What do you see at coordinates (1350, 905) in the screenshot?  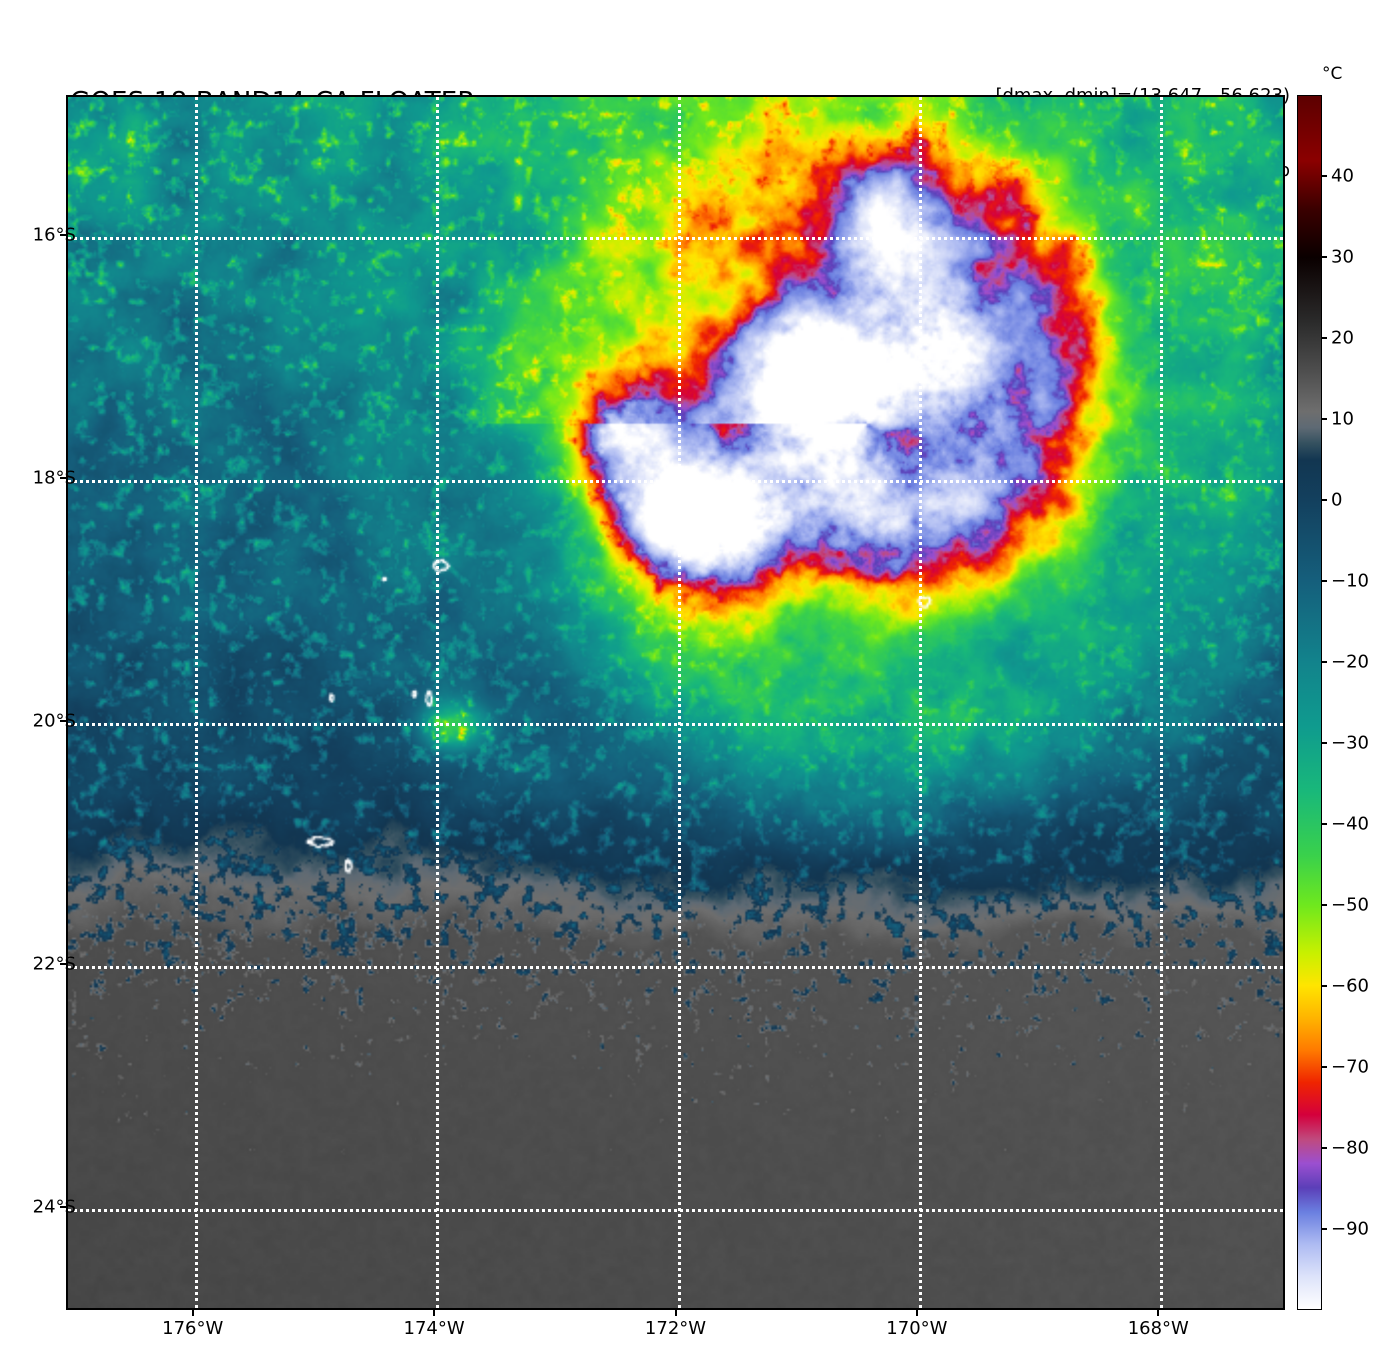 I see `colorbar-tick-label: −50` at bounding box center [1350, 905].